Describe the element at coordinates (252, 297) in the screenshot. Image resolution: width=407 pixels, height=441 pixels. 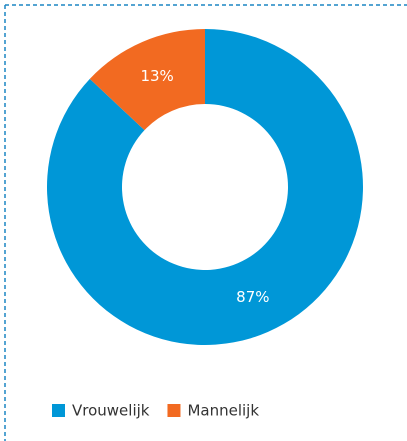
I see `data-label: 87%` at that location.